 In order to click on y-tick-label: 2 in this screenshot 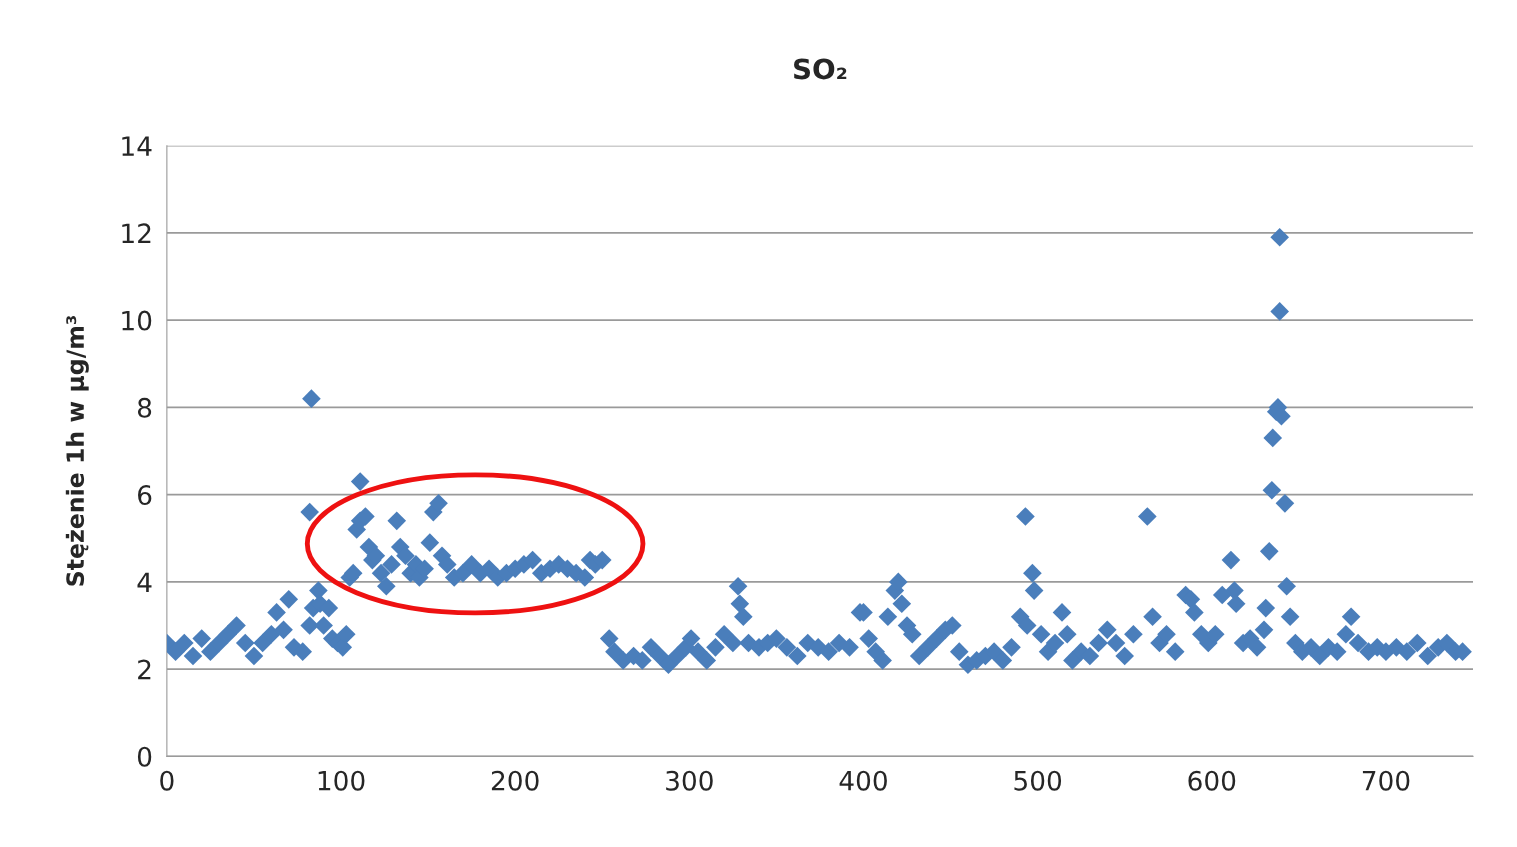, I will do `click(144, 669)`.